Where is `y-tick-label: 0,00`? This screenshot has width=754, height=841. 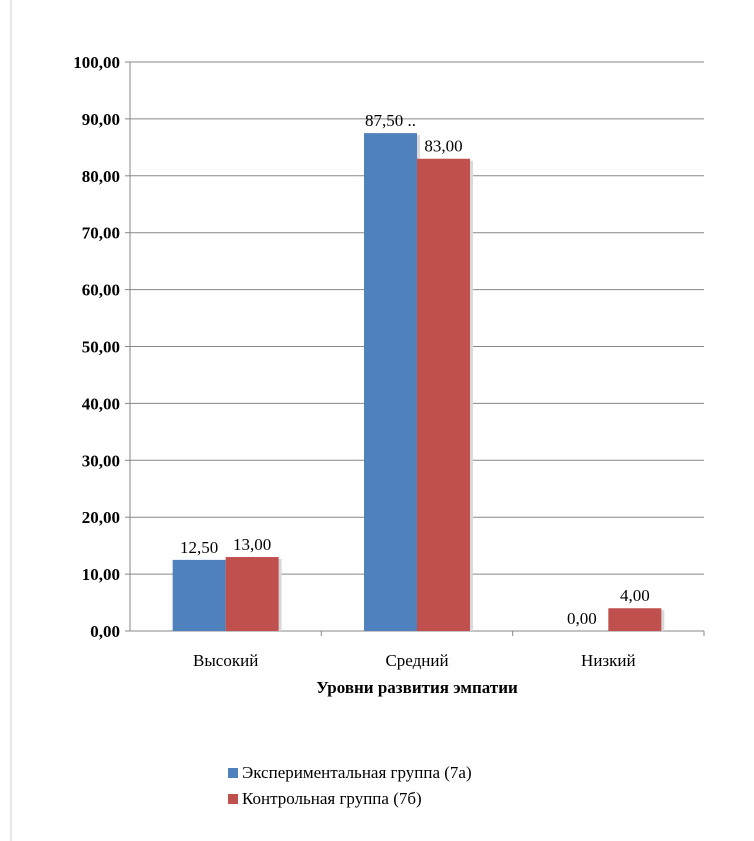
y-tick-label: 0,00 is located at coordinates (105, 631).